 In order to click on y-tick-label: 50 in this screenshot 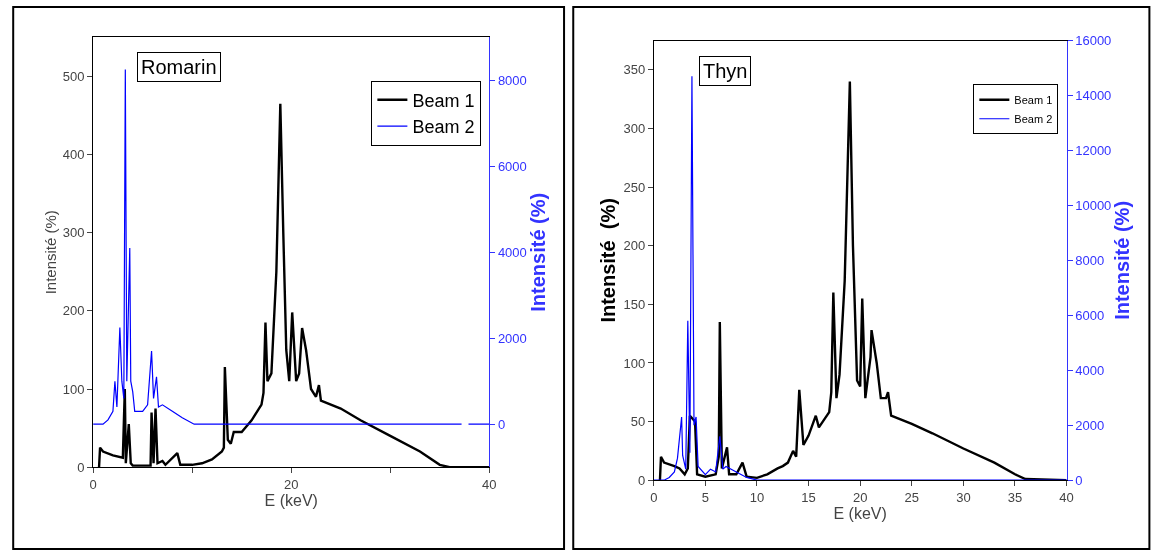, I will do `click(638, 422)`.